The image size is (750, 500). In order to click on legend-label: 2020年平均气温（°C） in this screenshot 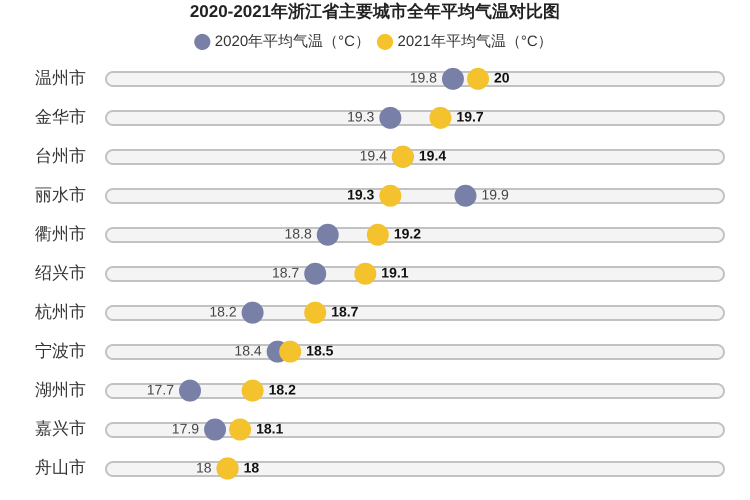, I will do `click(292, 41)`.